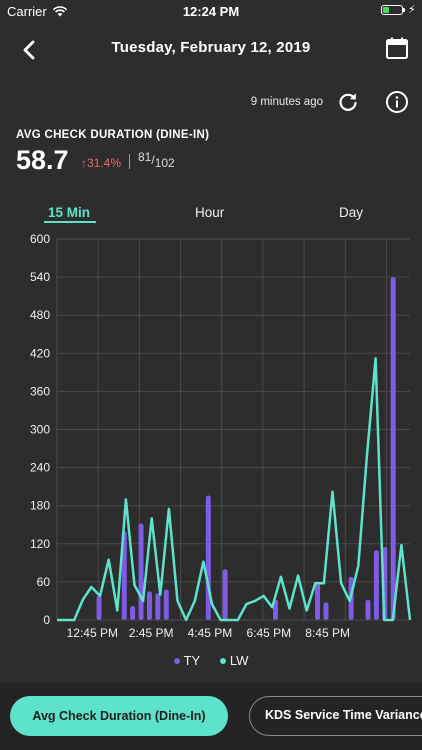  What do you see at coordinates (210, 212) in the screenshot?
I see `tab-hour: Hour` at bounding box center [210, 212].